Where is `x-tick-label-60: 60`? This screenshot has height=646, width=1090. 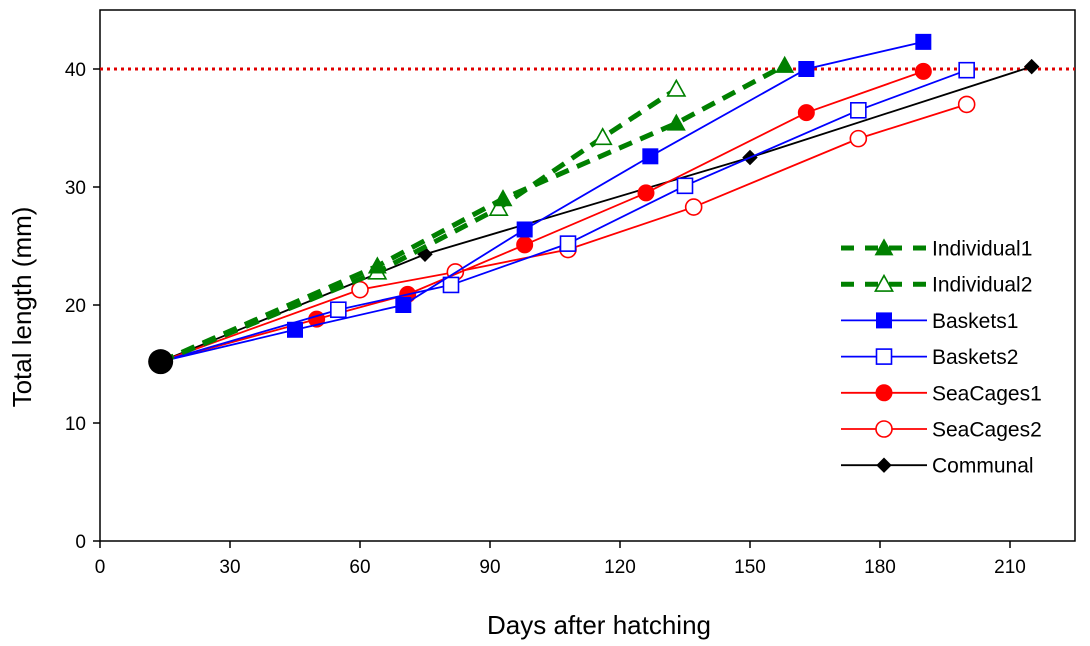 x-tick-label-60: 60 is located at coordinates (359, 567).